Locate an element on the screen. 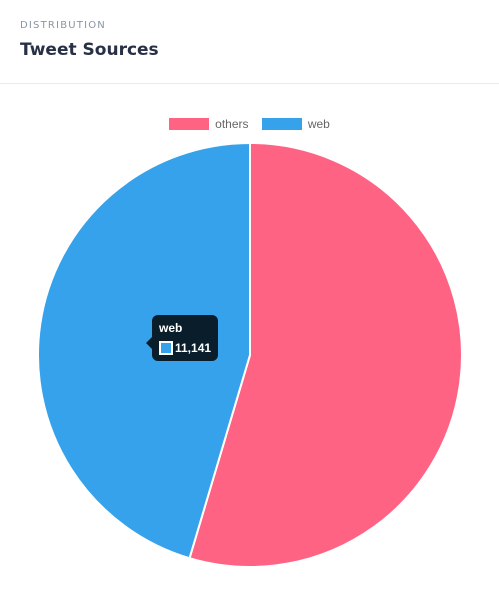  tooltip-value: 11,141 is located at coordinates (193, 348).